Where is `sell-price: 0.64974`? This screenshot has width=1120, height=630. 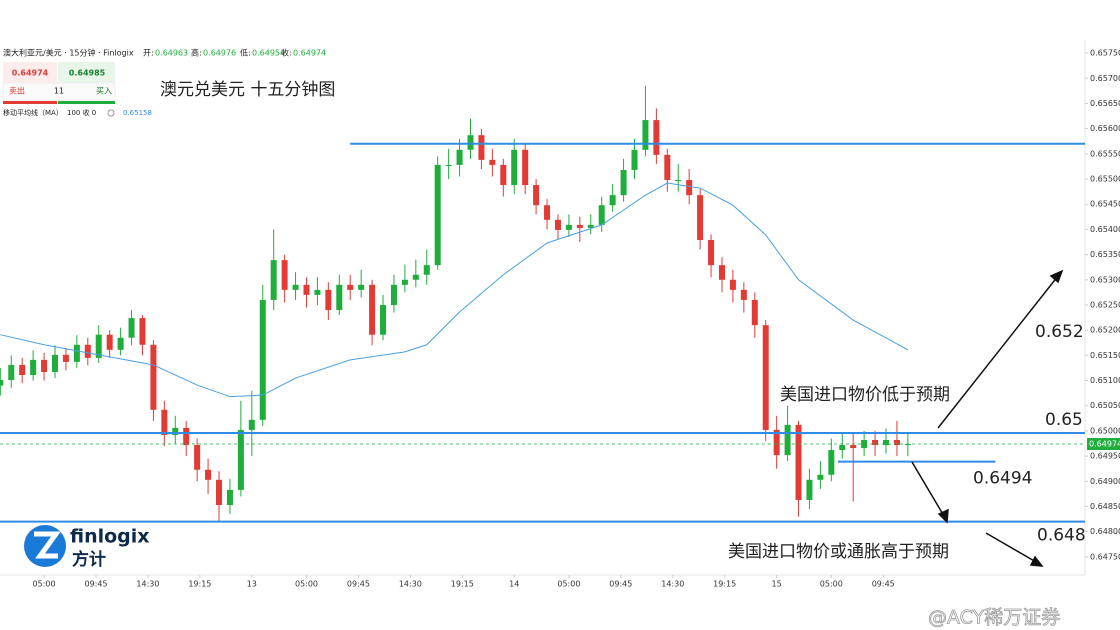 sell-price: 0.64974 is located at coordinates (30, 73).